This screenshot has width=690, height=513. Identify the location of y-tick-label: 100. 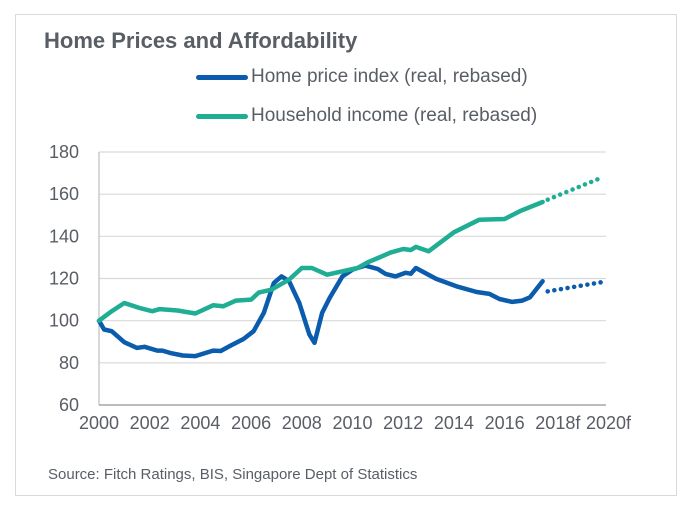
(64, 321).